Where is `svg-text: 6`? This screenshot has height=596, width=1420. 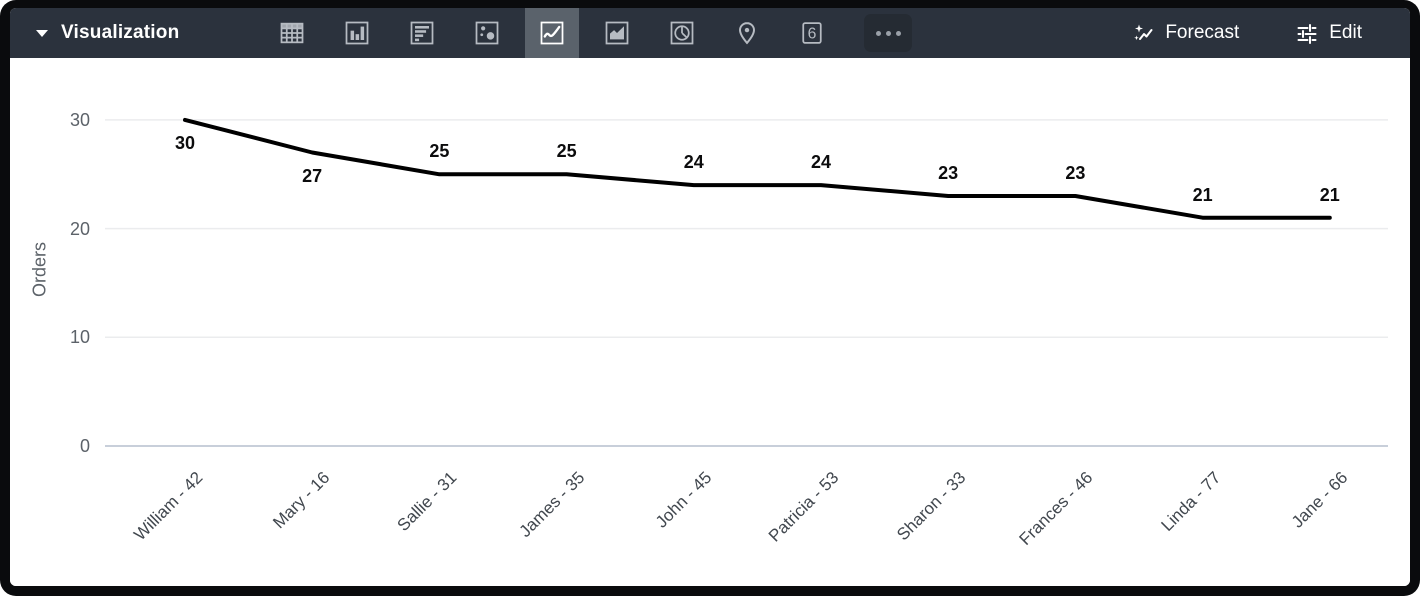
svg-text: 6 is located at coordinates (812, 33).